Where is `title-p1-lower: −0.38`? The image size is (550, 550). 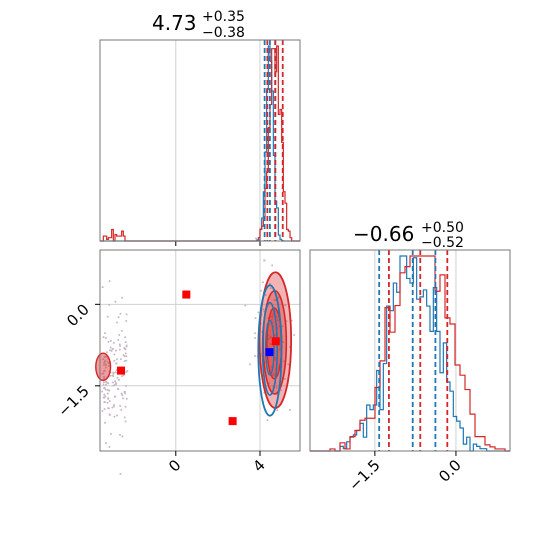 title-p1-lower: −0.38 is located at coordinates (223, 33).